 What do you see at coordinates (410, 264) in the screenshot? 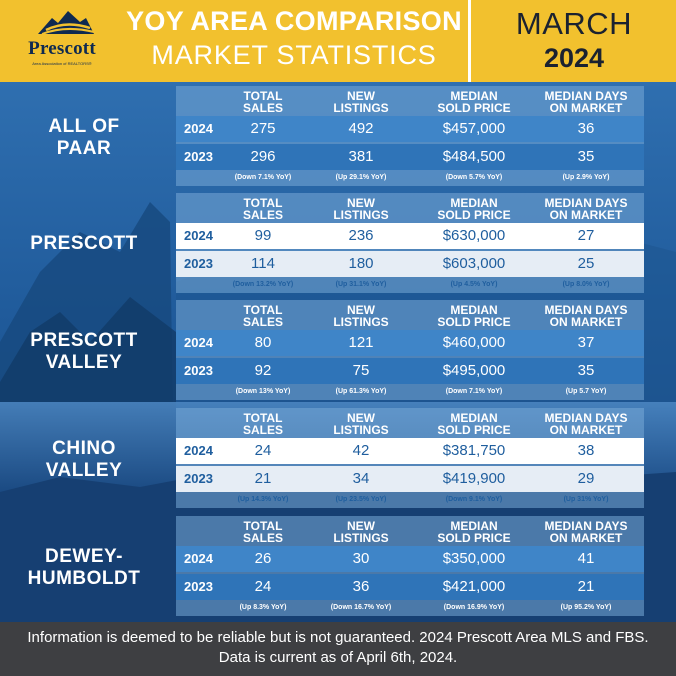
I see `row-2023: 2023 114 180 $603,000 25` at bounding box center [410, 264].